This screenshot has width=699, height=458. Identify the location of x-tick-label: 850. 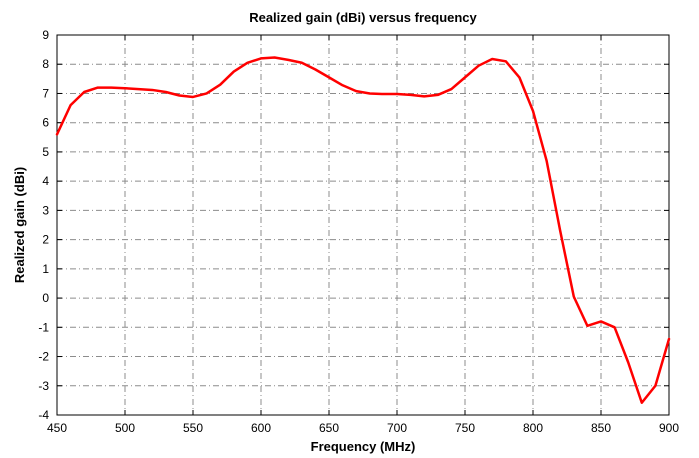
(601, 428).